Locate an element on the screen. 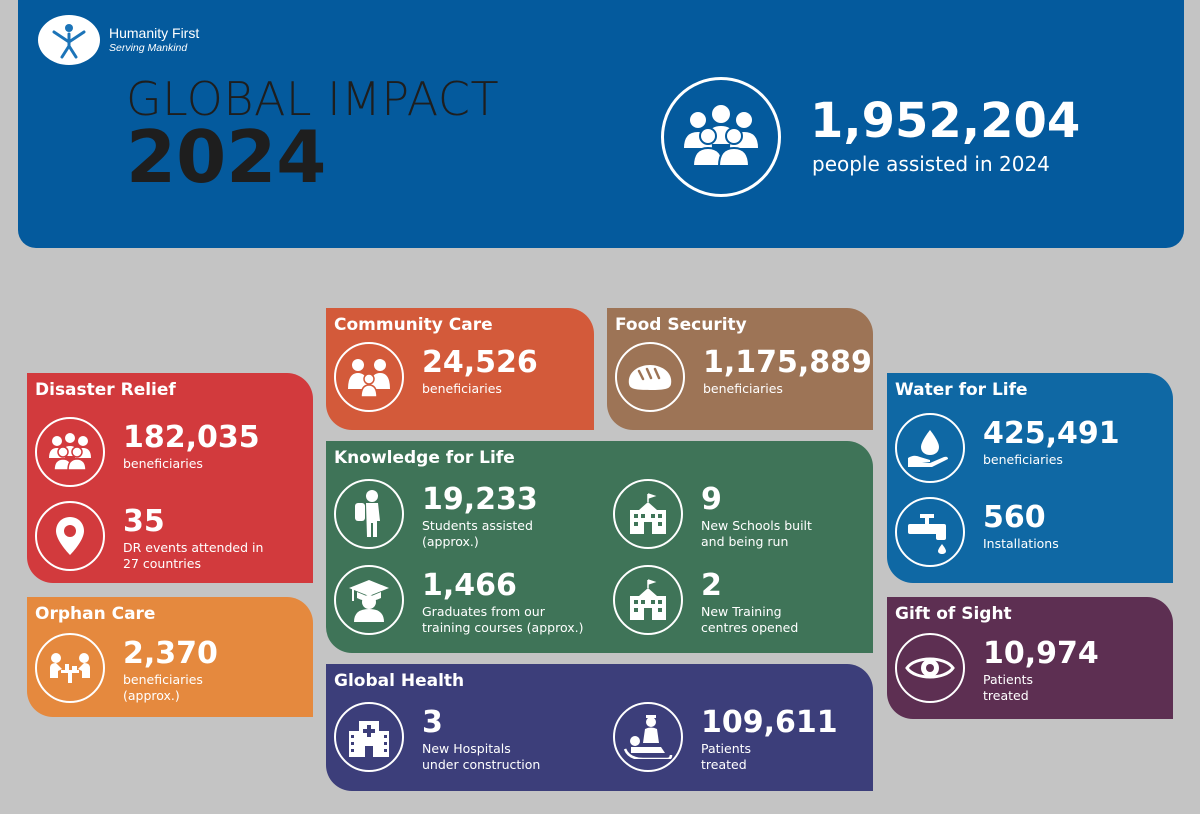 This screenshot has width=1200, height=814. graduate-icon is located at coordinates (369, 600).